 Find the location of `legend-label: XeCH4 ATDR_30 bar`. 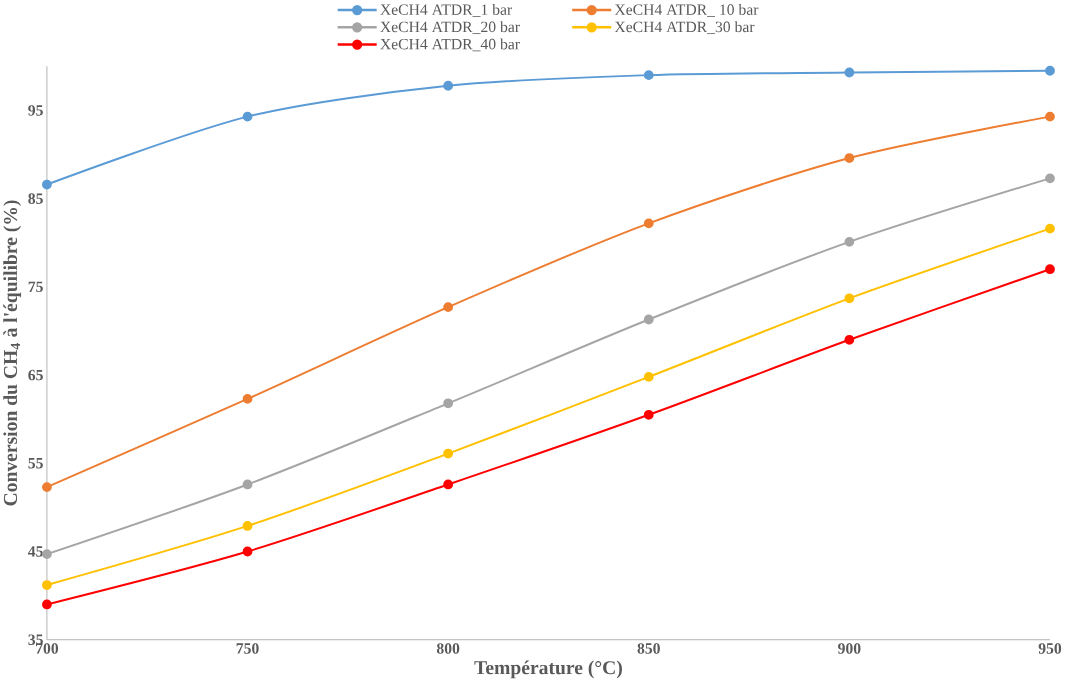

legend-label: XeCH4 ATDR_30 bar is located at coordinates (684, 28).